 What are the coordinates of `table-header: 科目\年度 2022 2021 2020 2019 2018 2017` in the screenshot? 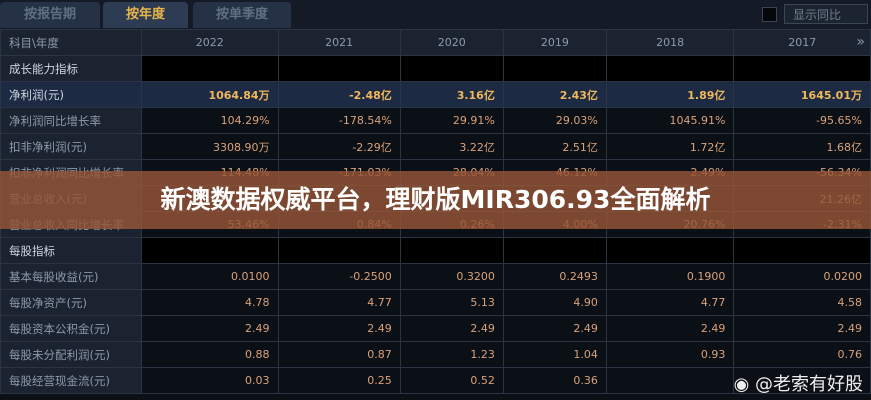 It's located at (435, 42).